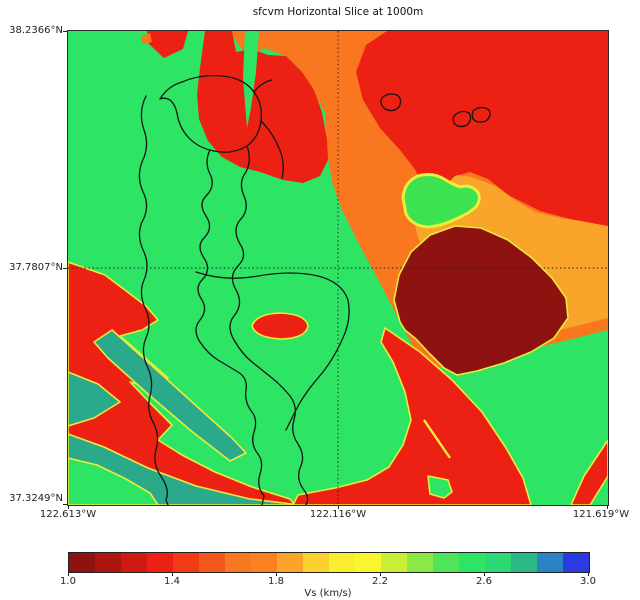 Image resolution: width=640 pixels, height=600 pixels. What do you see at coordinates (170, 395) in the screenshot?
I see `region-teal-band-main` at bounding box center [170, 395].